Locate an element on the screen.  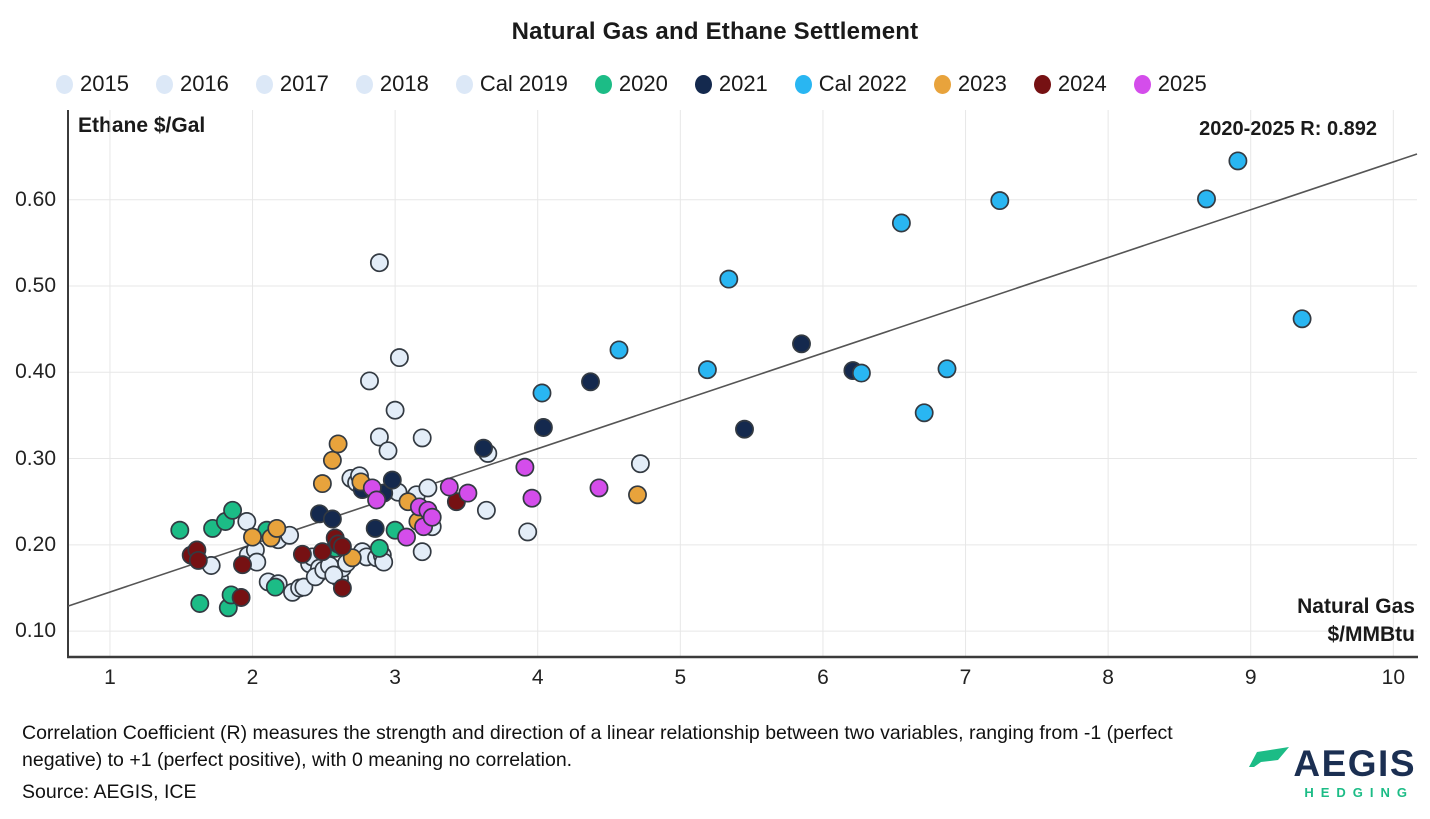
legend-label: 2015 is located at coordinates (104, 83).